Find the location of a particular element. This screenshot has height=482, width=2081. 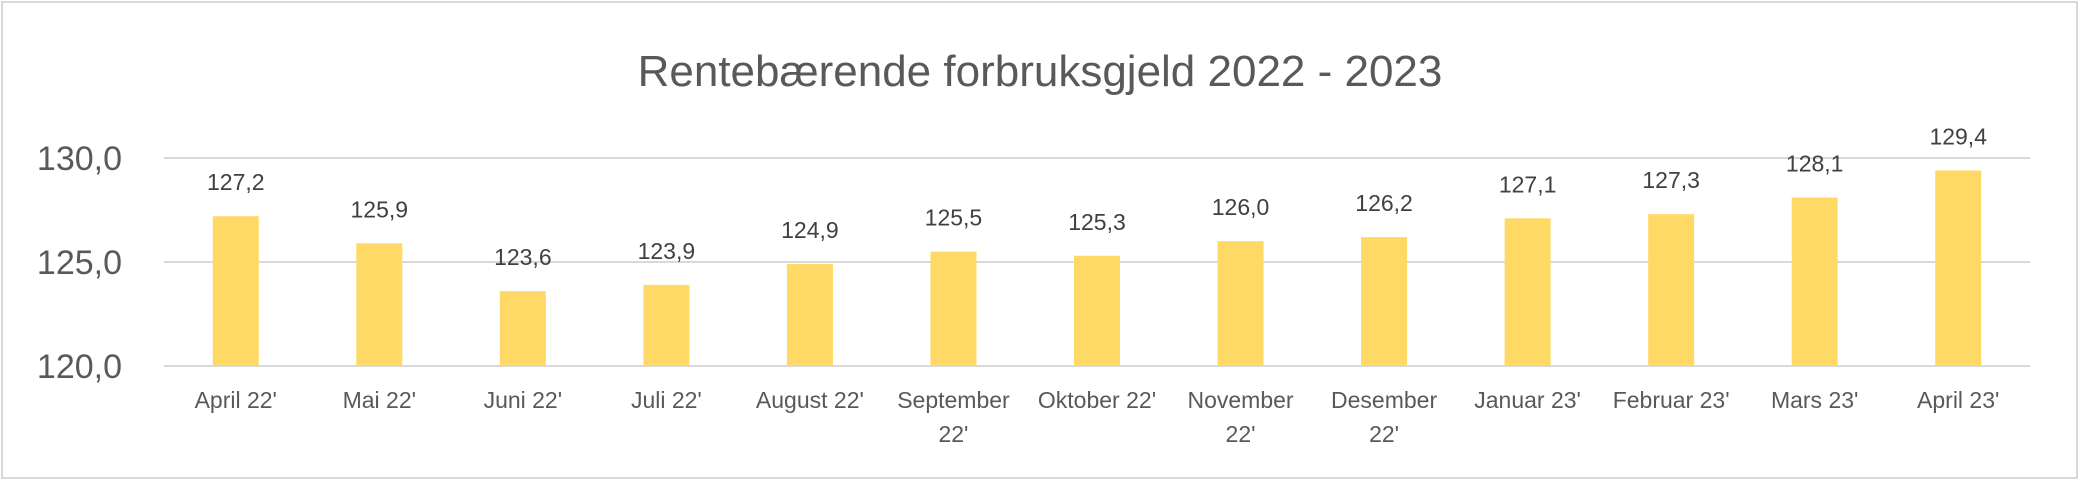

x-tick-label: April 22' is located at coordinates (236, 400).